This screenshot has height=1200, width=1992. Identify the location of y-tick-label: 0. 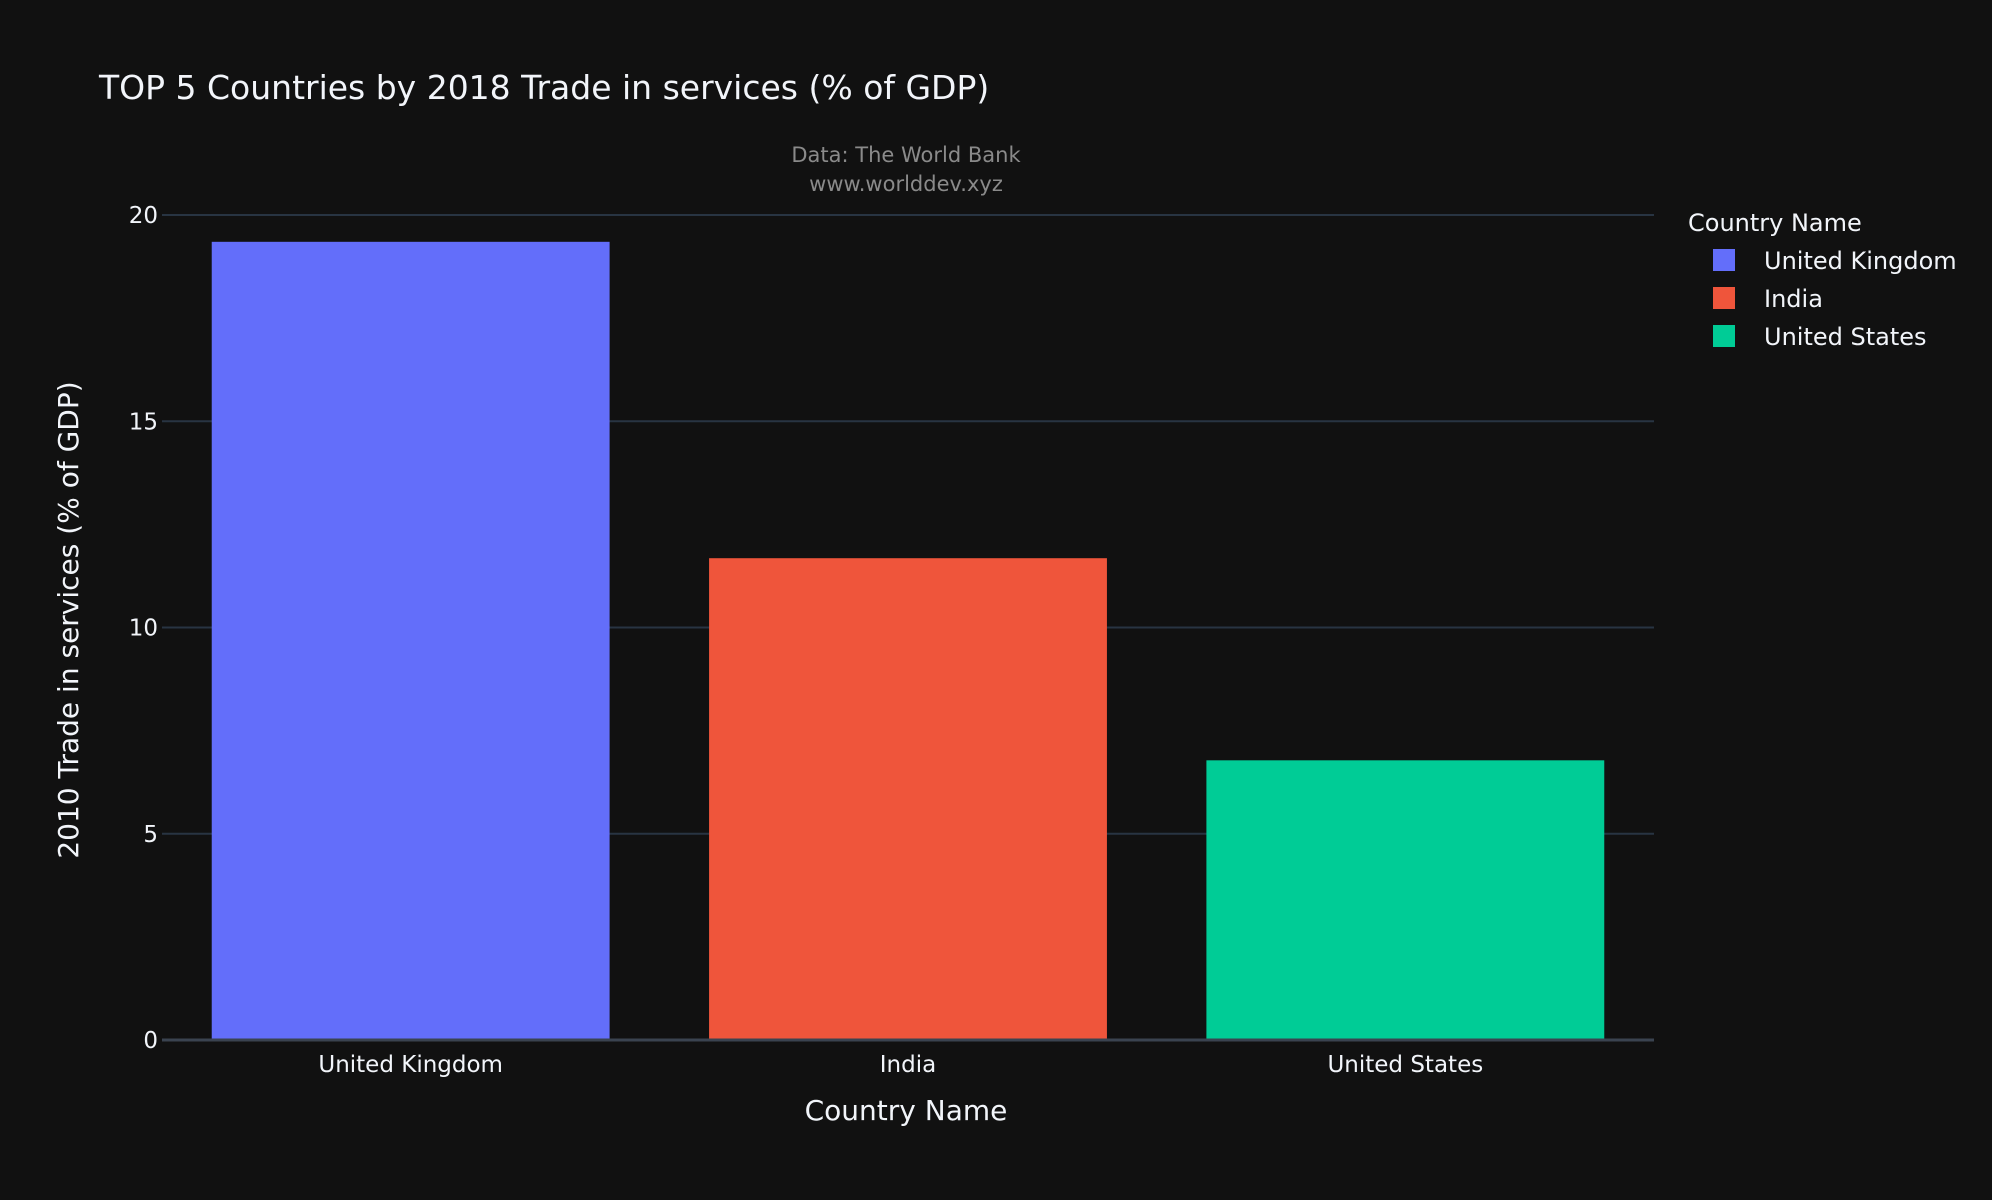
(150, 1041).